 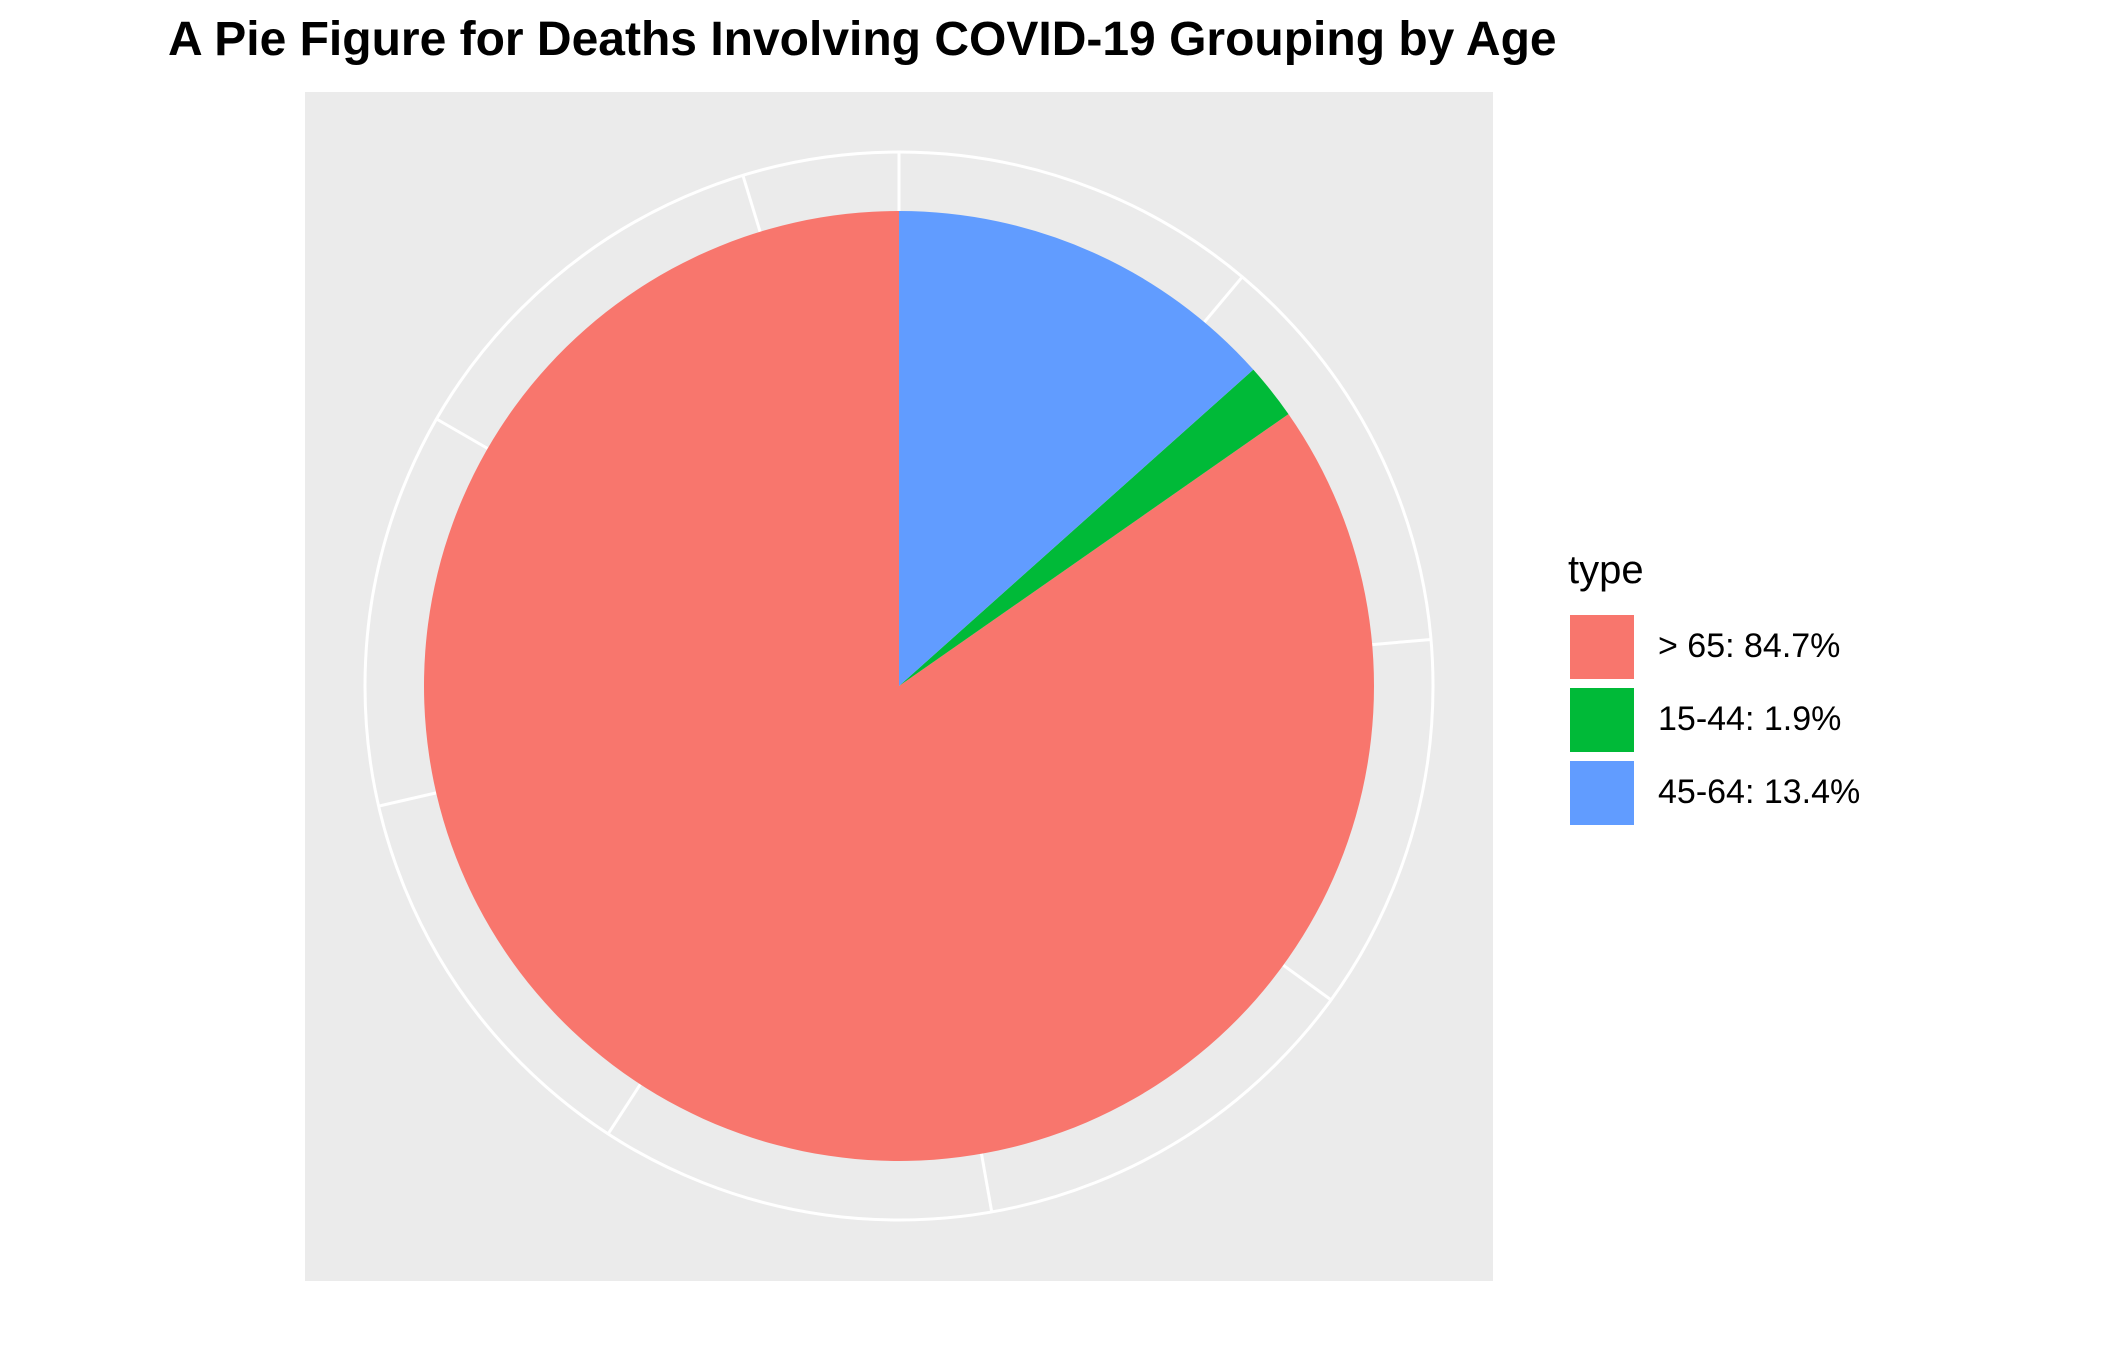 I want to click on legend-item-3: 45-64: 13.4%, so click(x=1714, y=792).